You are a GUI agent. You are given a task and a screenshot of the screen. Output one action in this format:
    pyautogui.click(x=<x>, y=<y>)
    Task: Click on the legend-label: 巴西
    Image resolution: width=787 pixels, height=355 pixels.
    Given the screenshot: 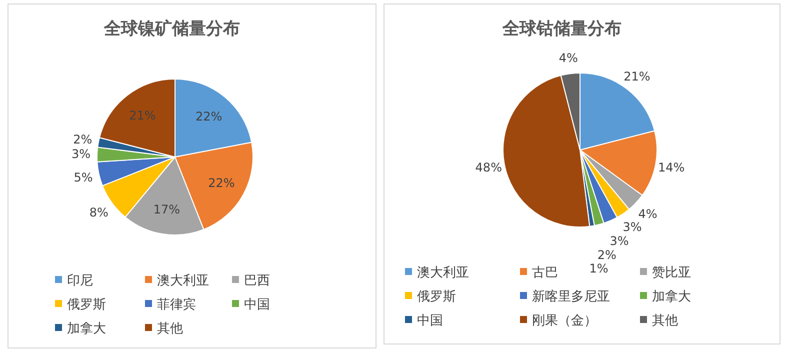 What is the action you would take?
    pyautogui.click(x=257, y=281)
    